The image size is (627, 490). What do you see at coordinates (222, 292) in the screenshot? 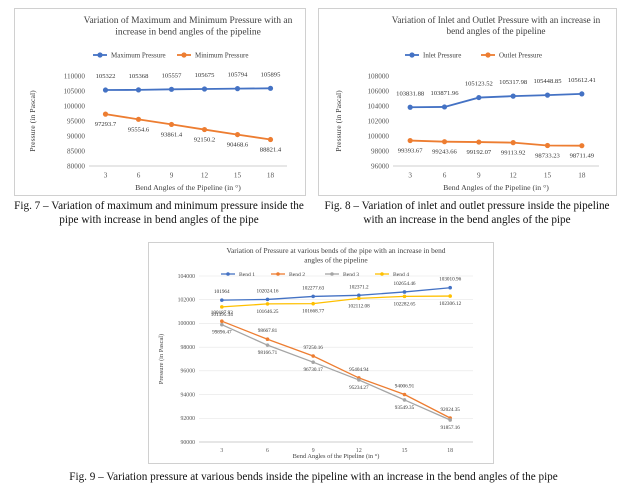
I see `data-label: 101964` at bounding box center [222, 292].